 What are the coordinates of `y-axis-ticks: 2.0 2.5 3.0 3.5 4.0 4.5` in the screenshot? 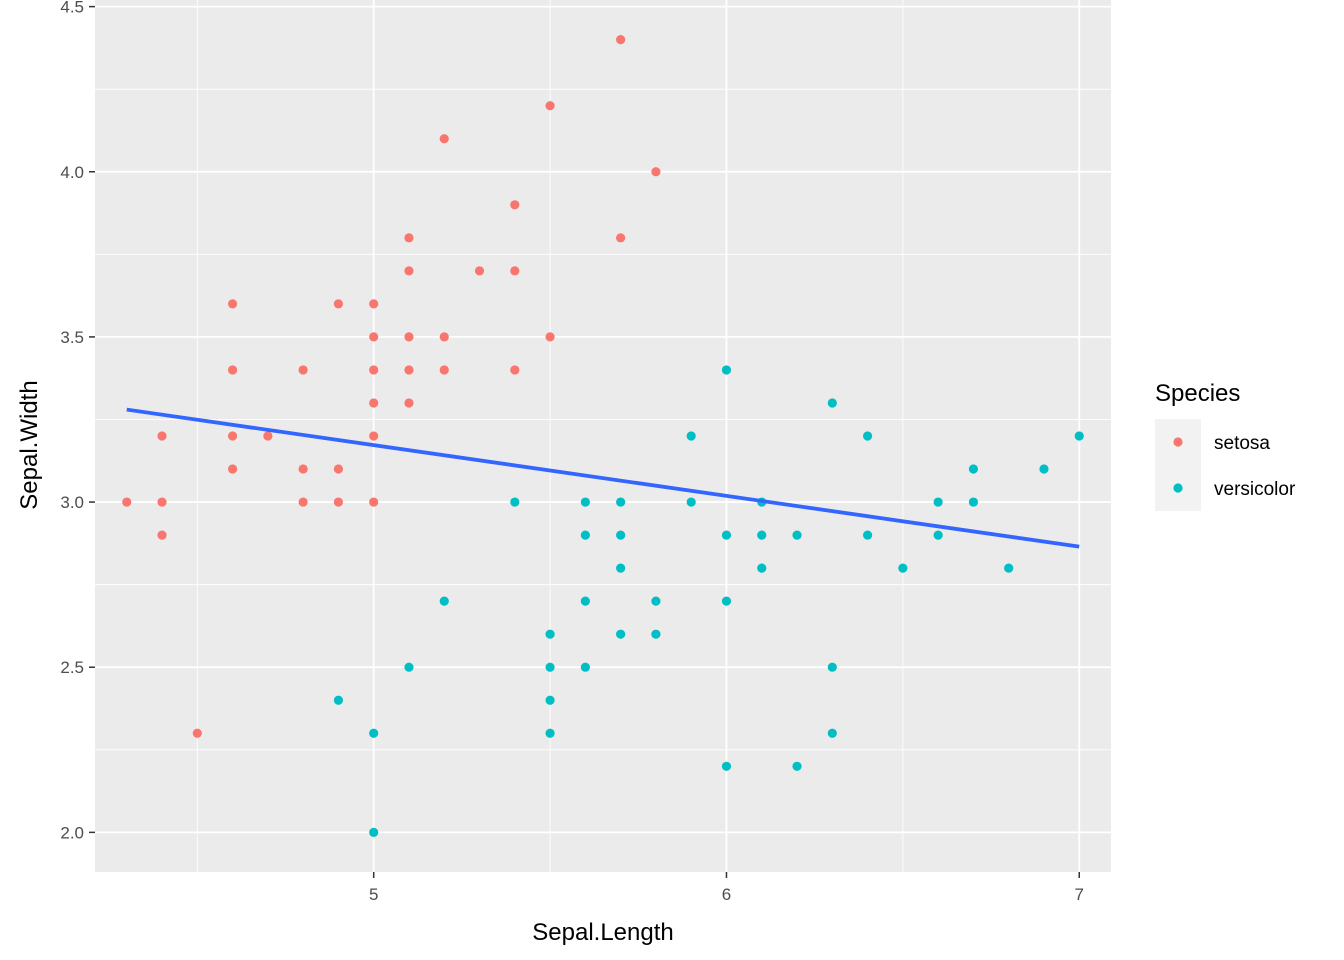 It's located at (77, 421).